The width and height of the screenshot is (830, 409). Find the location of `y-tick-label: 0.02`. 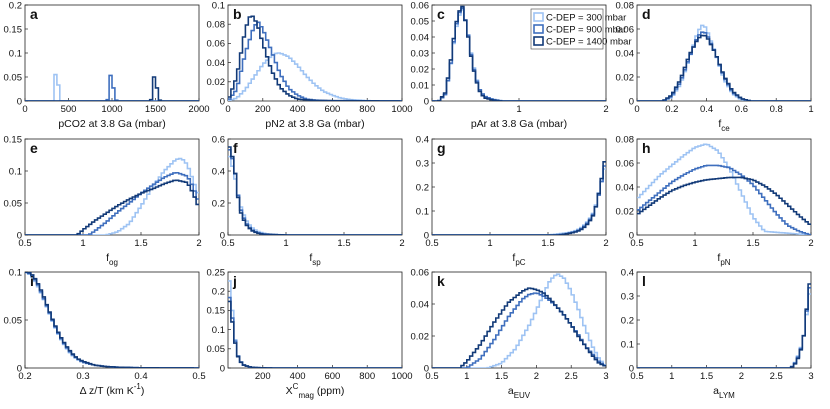

y-tick-label: 0.02 is located at coordinates (420, 69).